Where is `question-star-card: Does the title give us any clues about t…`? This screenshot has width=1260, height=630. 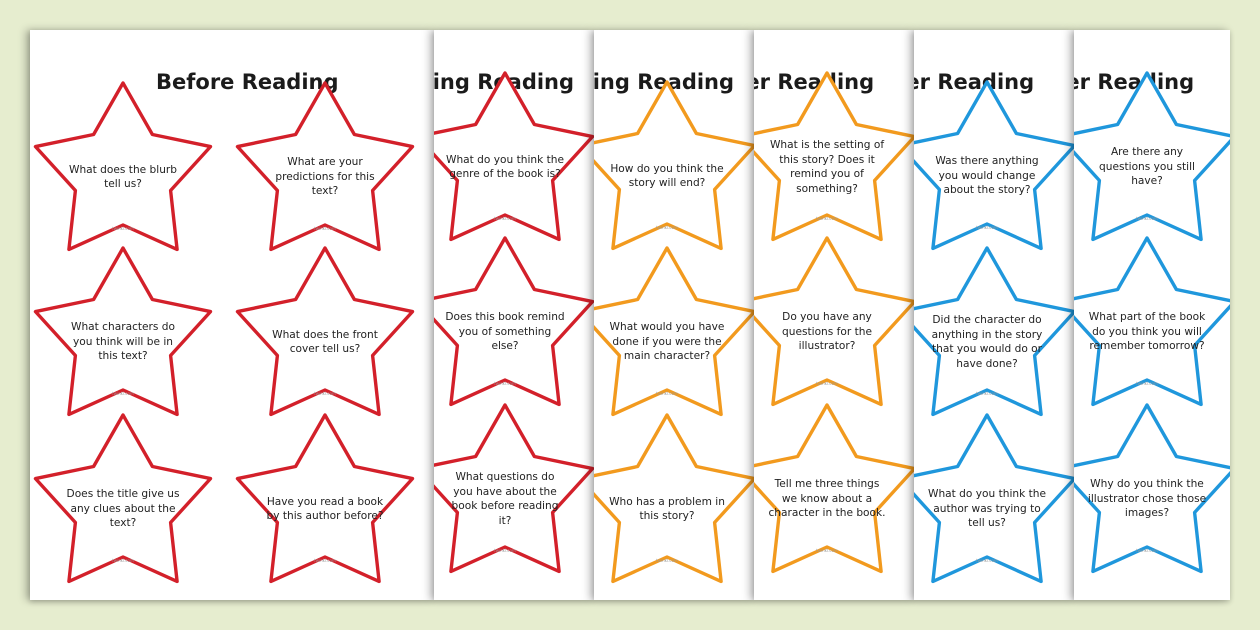
question-star-card: Does the title give us any clues about t… is located at coordinates (123, 500).